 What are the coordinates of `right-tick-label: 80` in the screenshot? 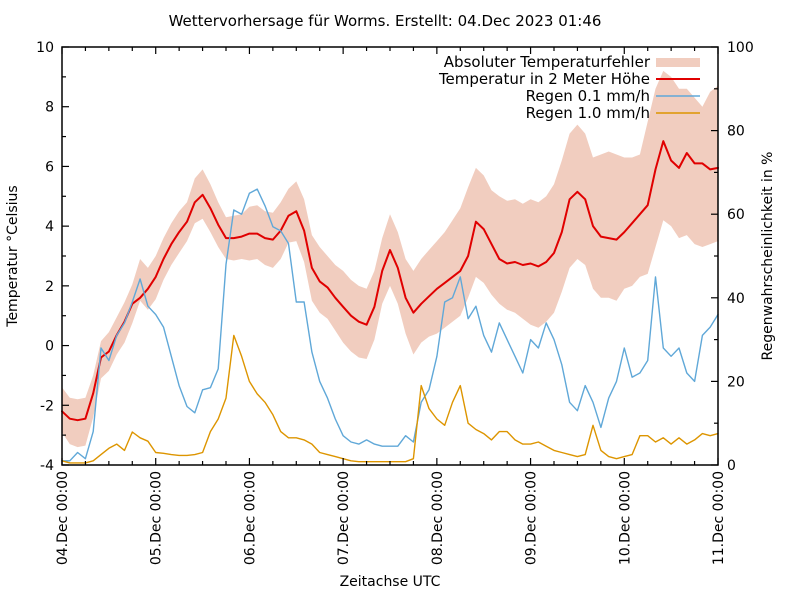 It's located at (736, 132).